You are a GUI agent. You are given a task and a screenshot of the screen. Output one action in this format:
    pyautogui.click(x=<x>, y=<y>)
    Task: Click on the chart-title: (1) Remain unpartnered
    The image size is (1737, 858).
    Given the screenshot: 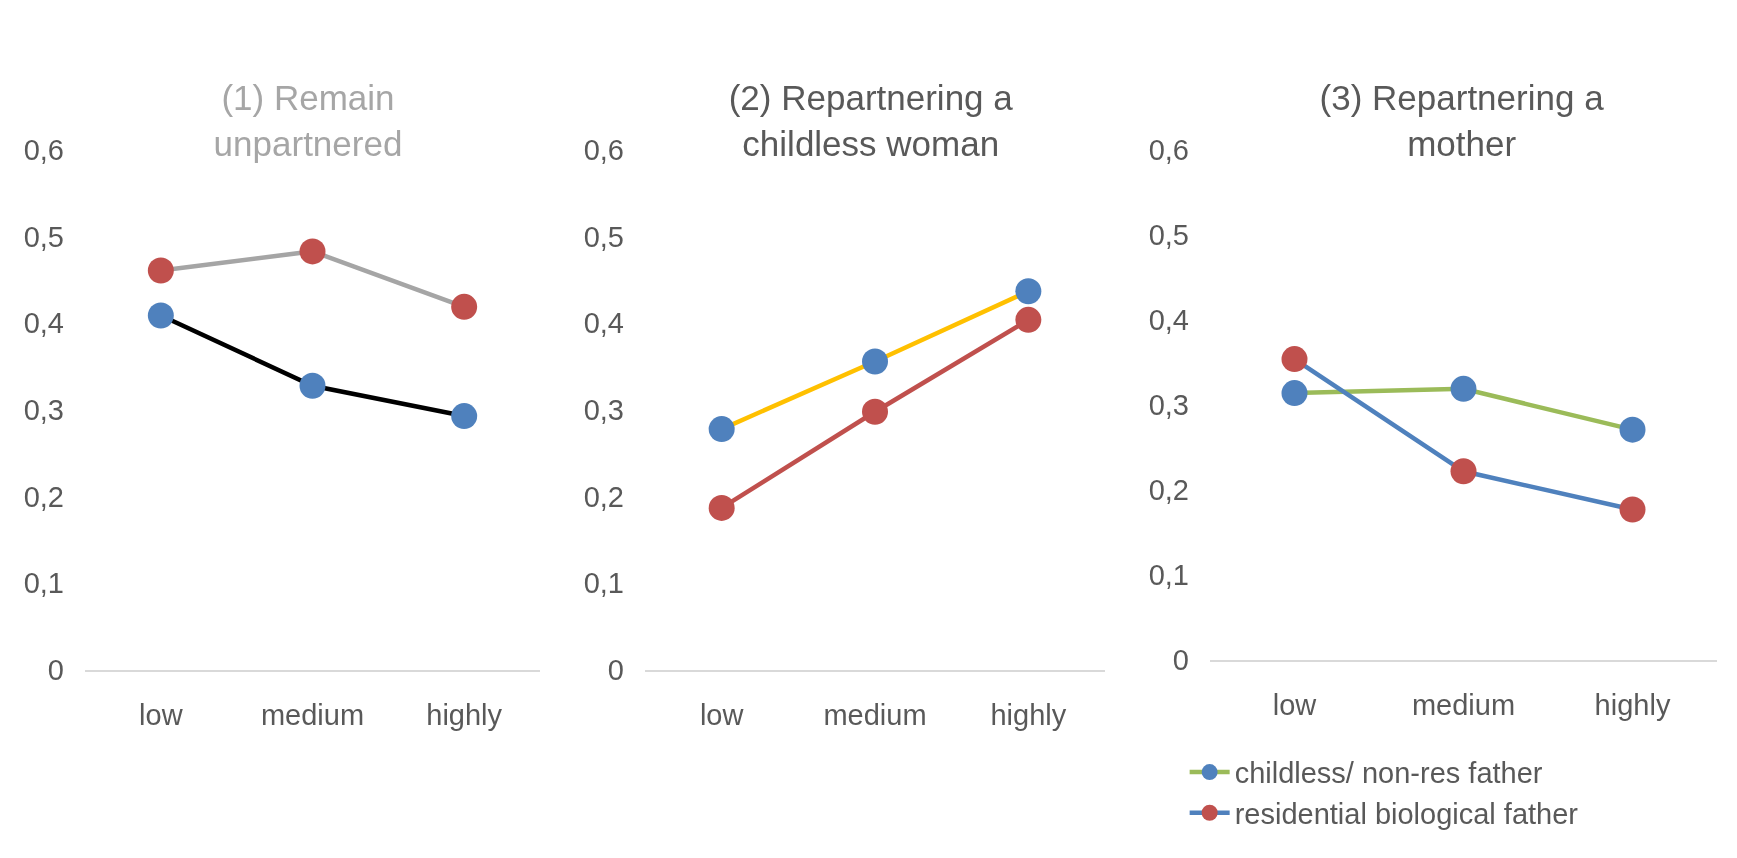 What is the action you would take?
    pyautogui.click(x=308, y=120)
    